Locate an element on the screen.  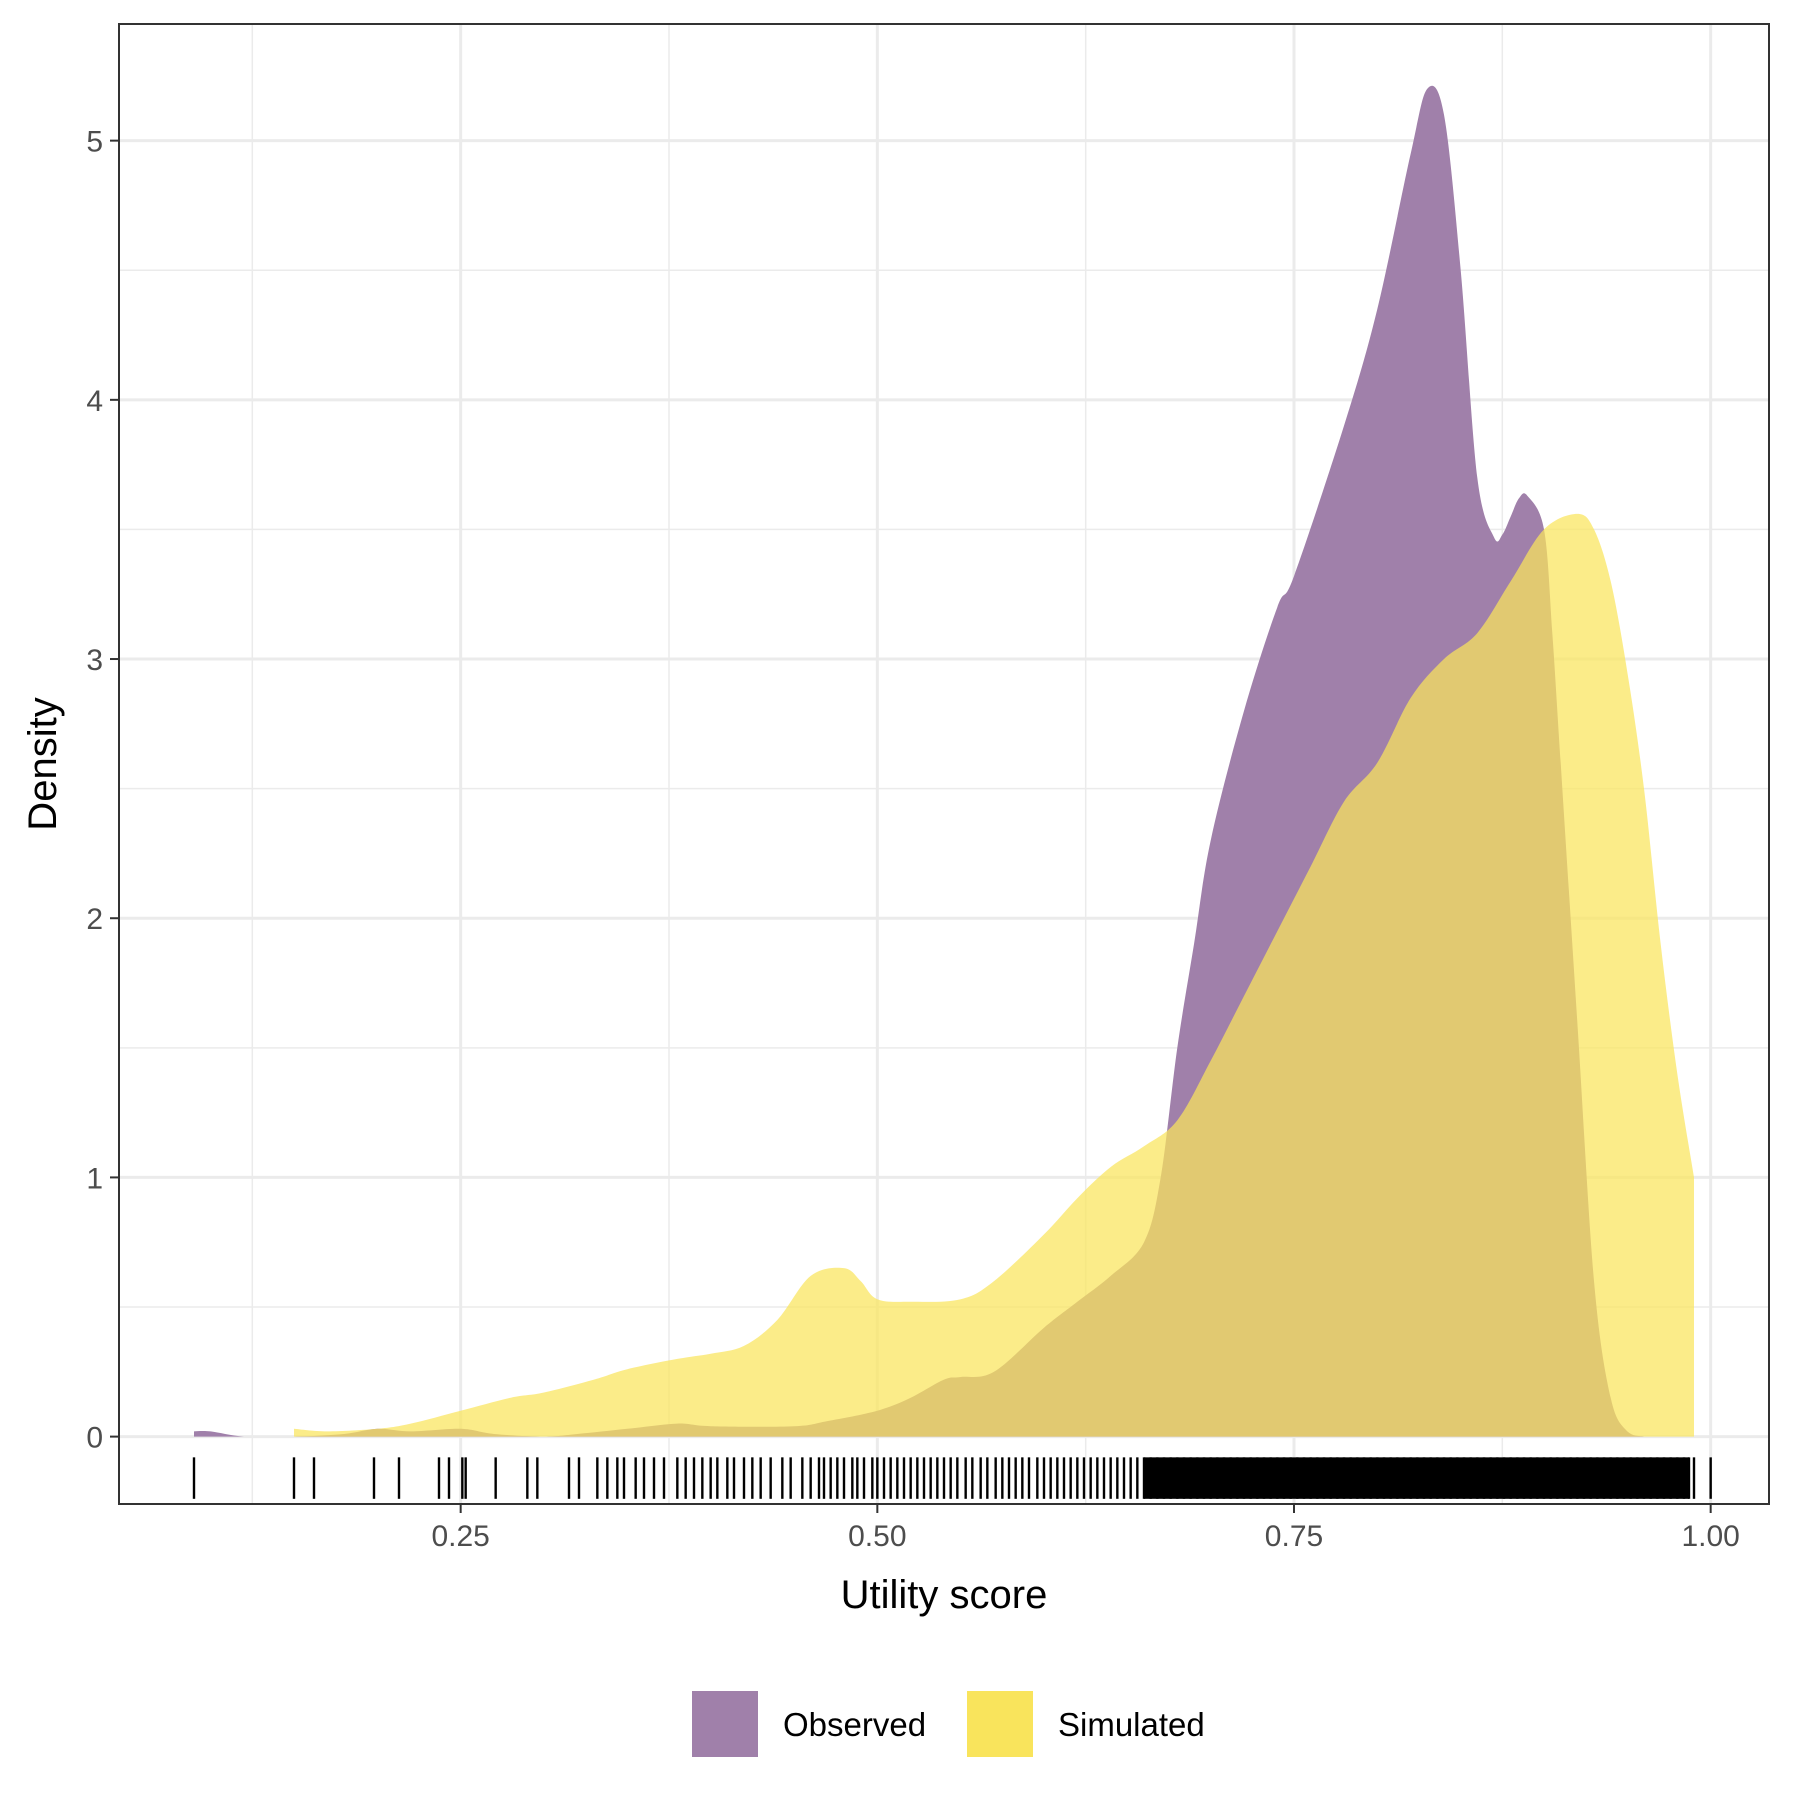
y-tick-label: 0 is located at coordinates (94, 1438).